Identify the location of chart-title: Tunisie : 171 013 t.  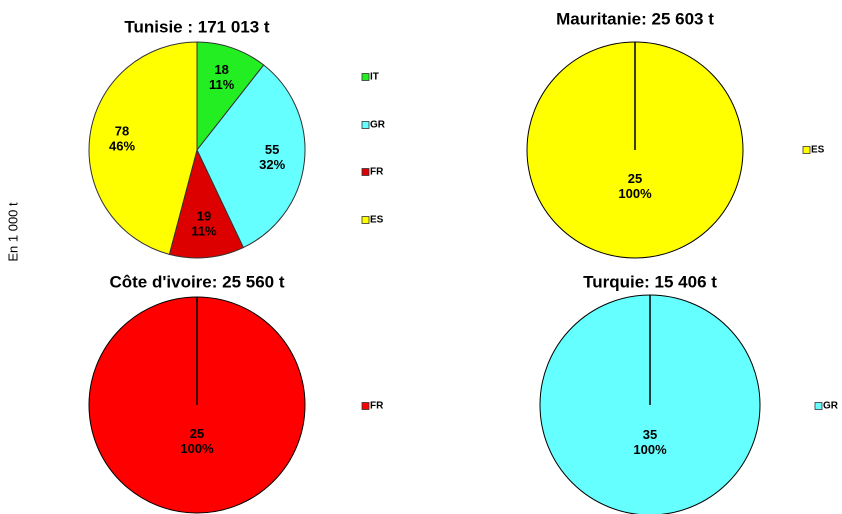
(197, 26).